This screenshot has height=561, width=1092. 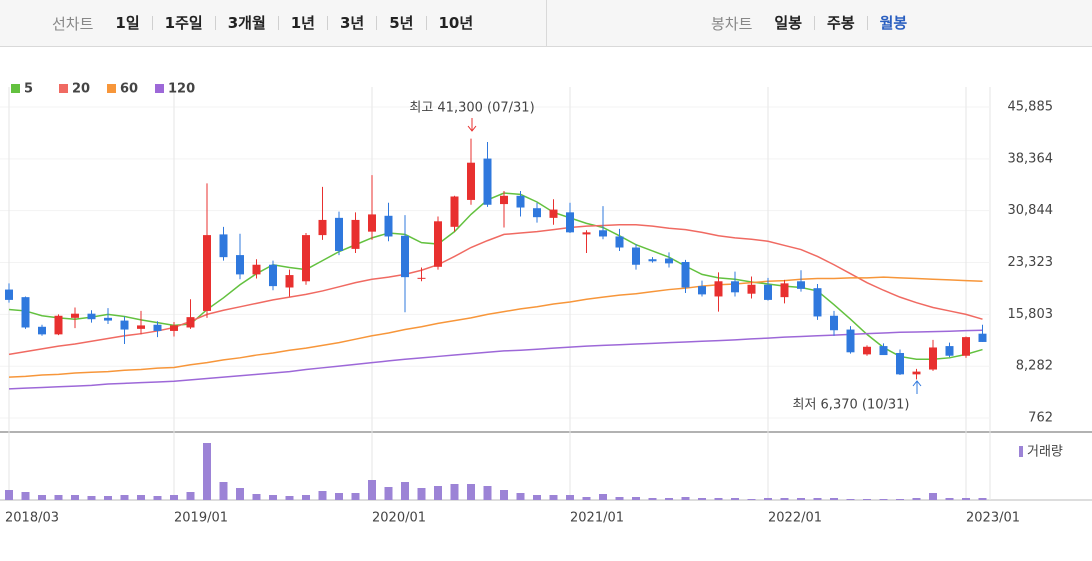 I want to click on min-annotation: 최저 6,370 (10/31), so click(x=850, y=405).